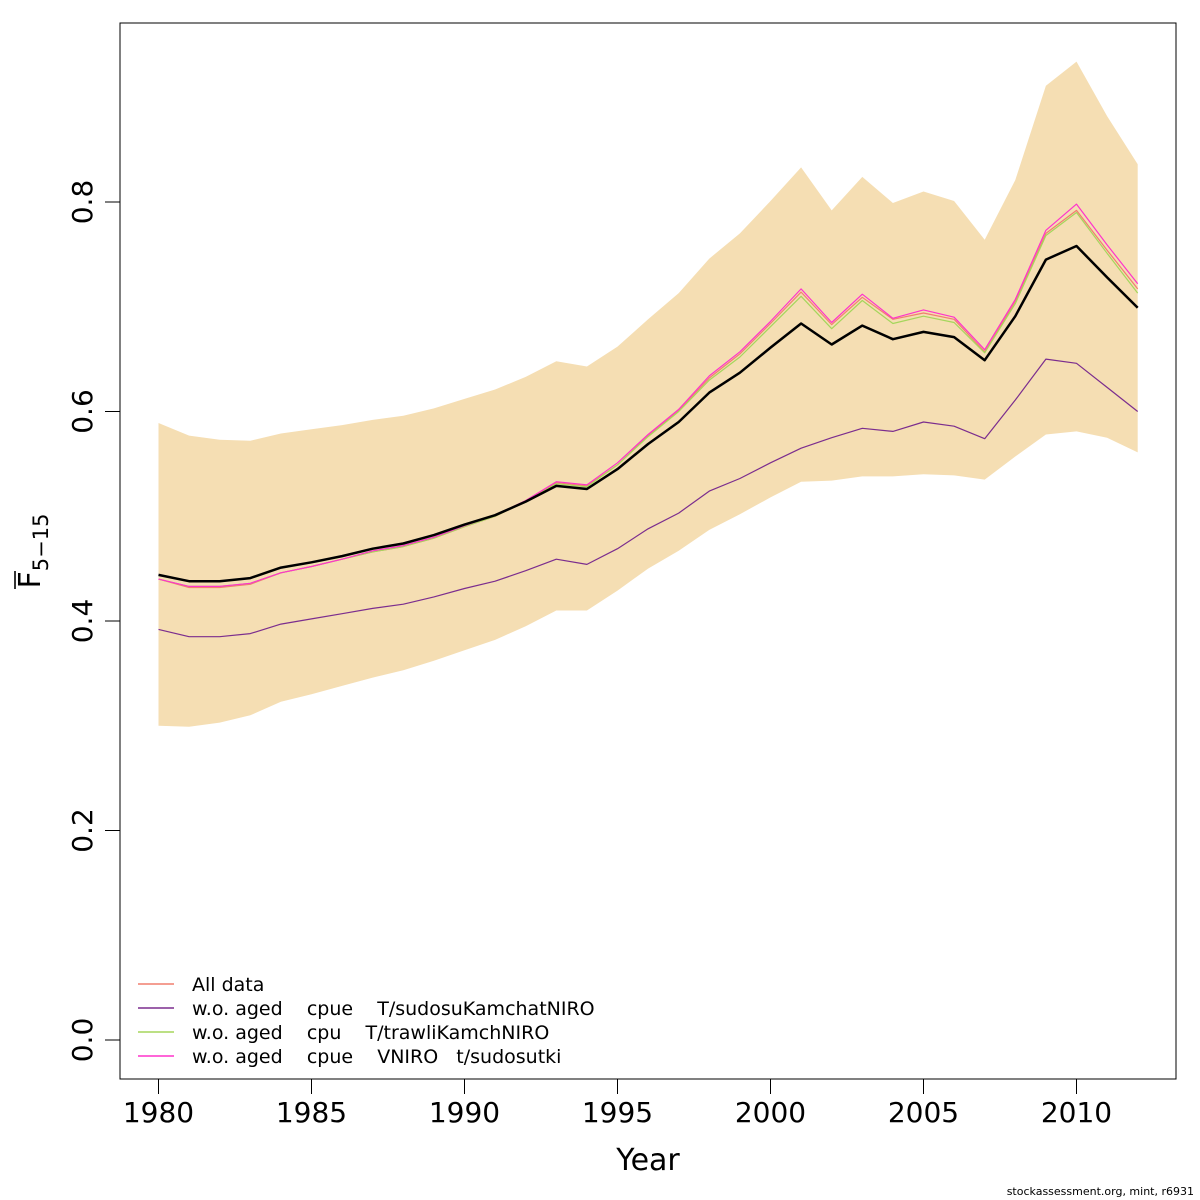  Describe the element at coordinates (41, 543) in the screenshot. I see `y-axis-title-subscript: 5−15` at that location.